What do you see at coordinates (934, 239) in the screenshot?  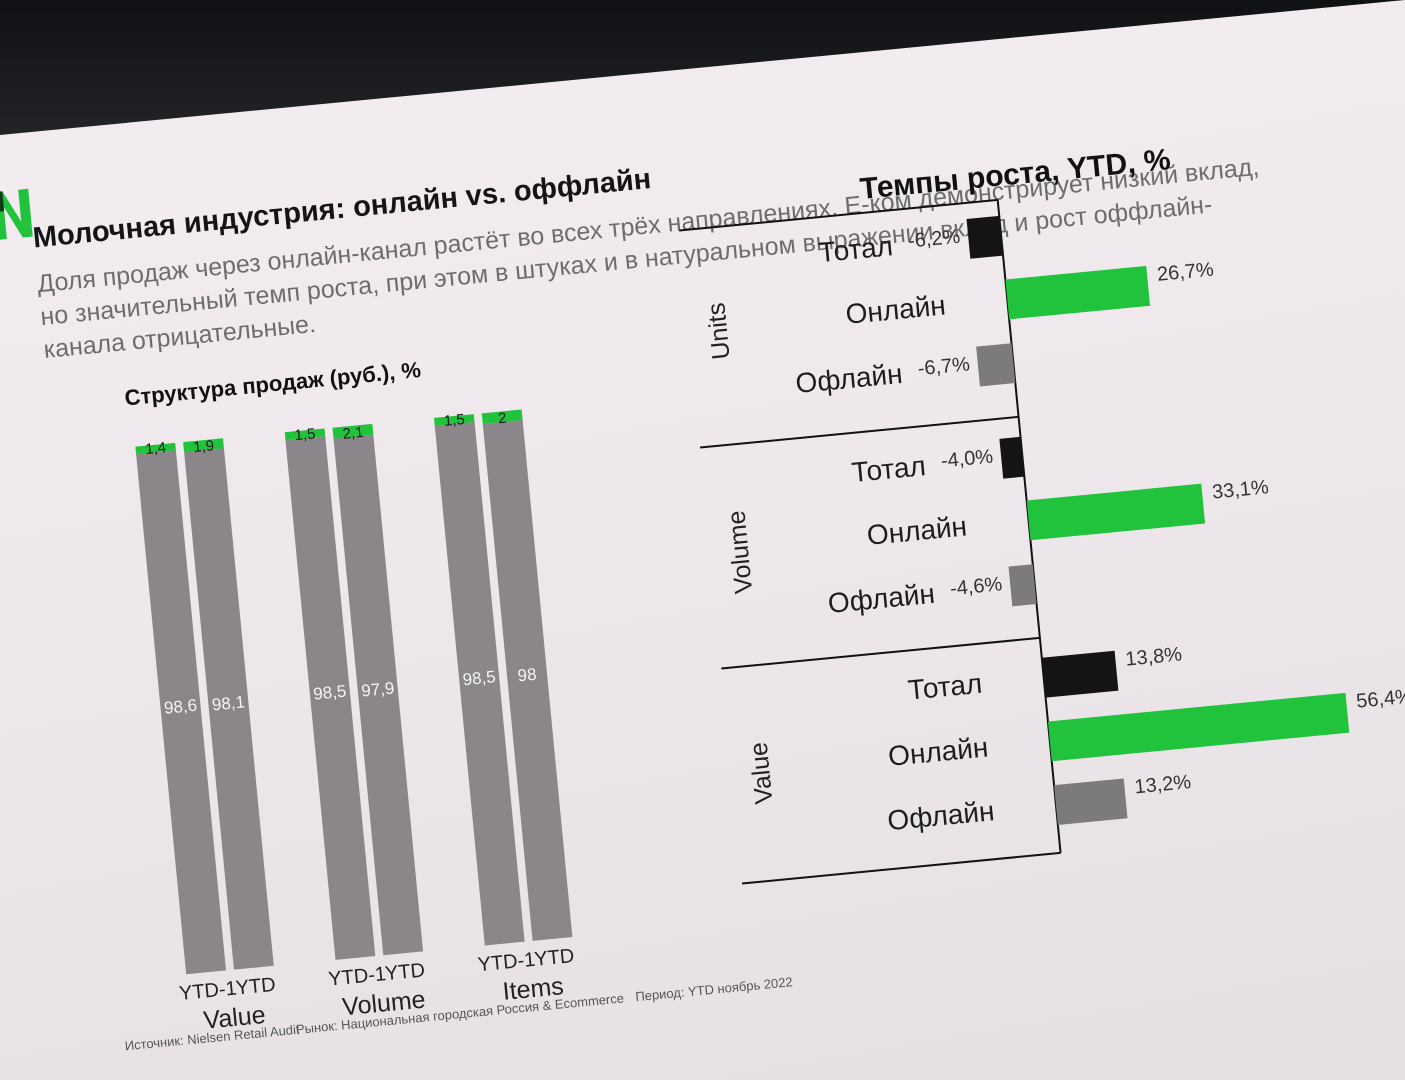 I see `growth-value-label: -6,2%` at bounding box center [934, 239].